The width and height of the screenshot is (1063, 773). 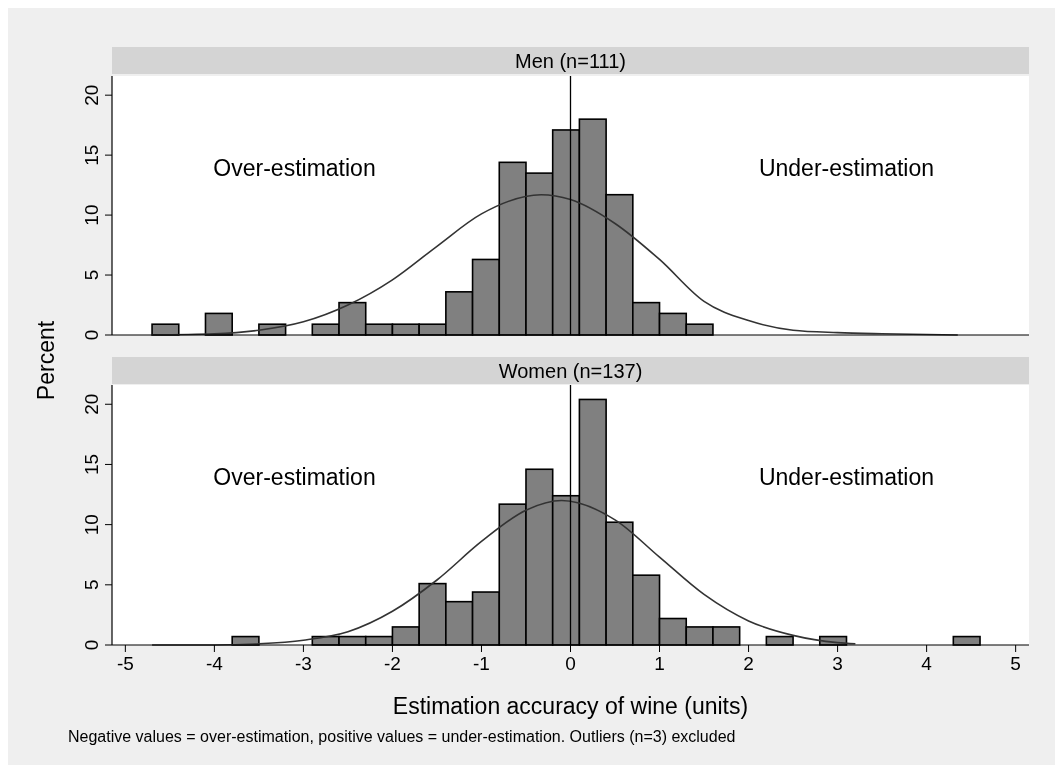 I want to click on x-tick-label: -5, so click(x=125, y=663).